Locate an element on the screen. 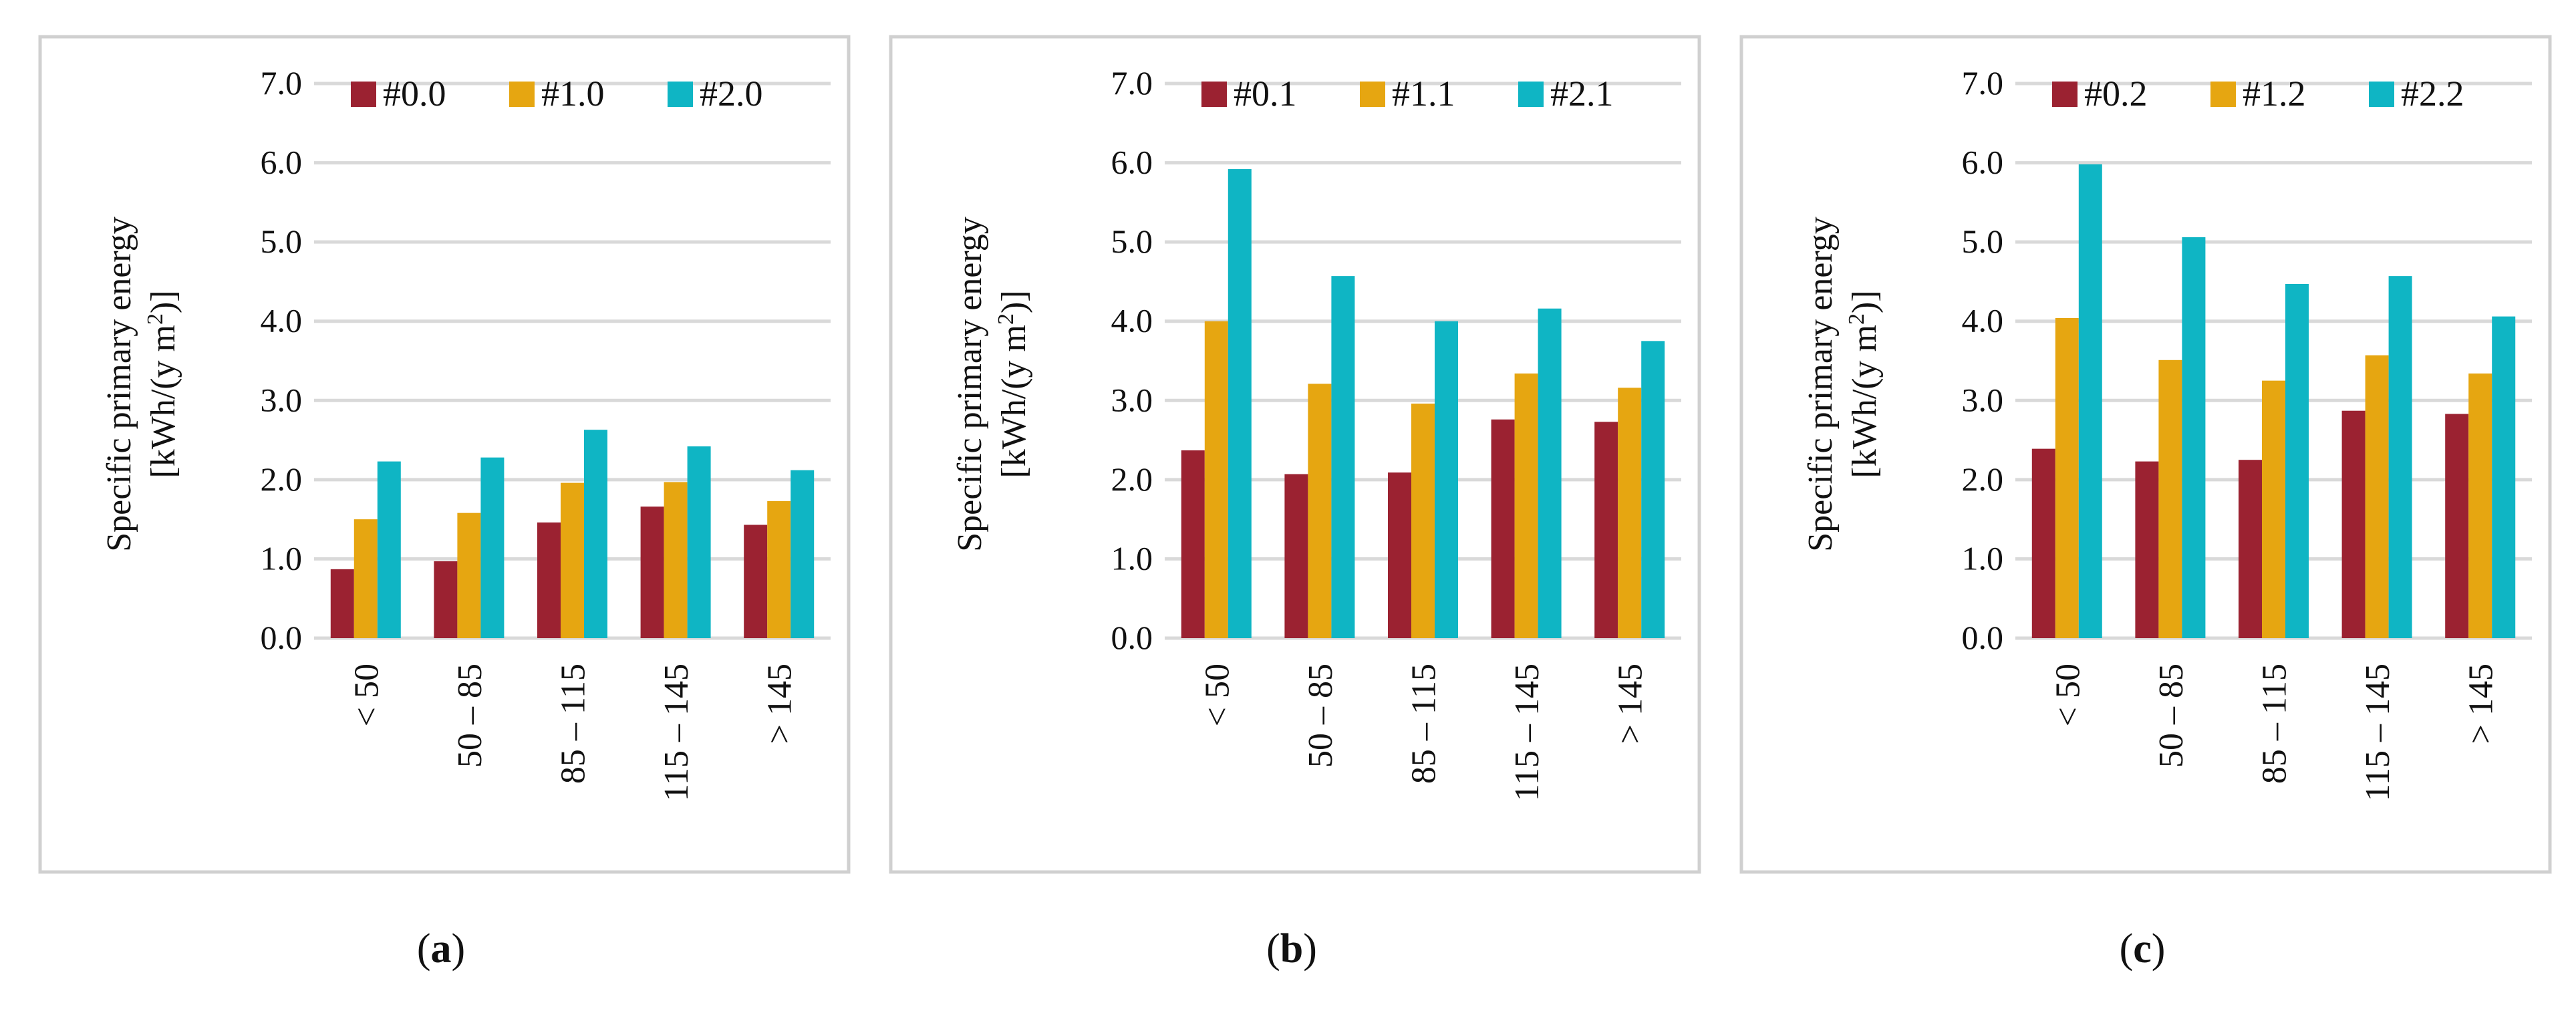  bar-series-1.1-cat-1 is located at coordinates (1320, 511).